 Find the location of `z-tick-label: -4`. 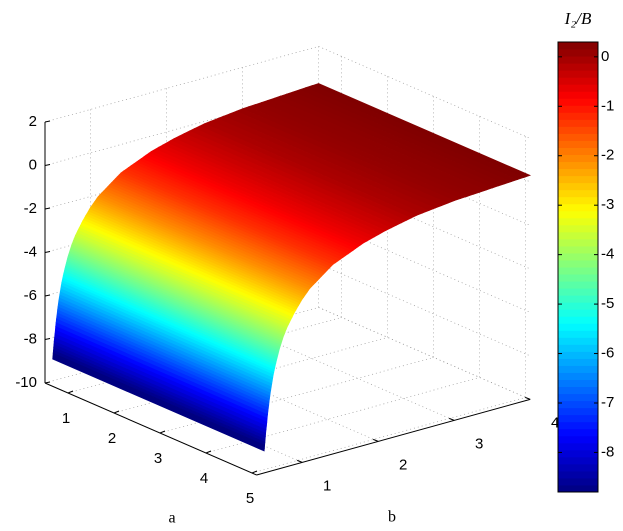

z-tick-label: -4 is located at coordinates (30, 251).